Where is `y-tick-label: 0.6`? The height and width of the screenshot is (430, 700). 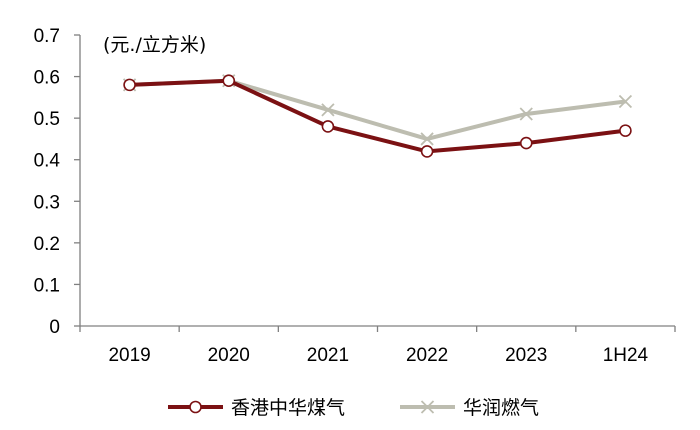 y-tick-label: 0.6 is located at coordinates (47, 78).